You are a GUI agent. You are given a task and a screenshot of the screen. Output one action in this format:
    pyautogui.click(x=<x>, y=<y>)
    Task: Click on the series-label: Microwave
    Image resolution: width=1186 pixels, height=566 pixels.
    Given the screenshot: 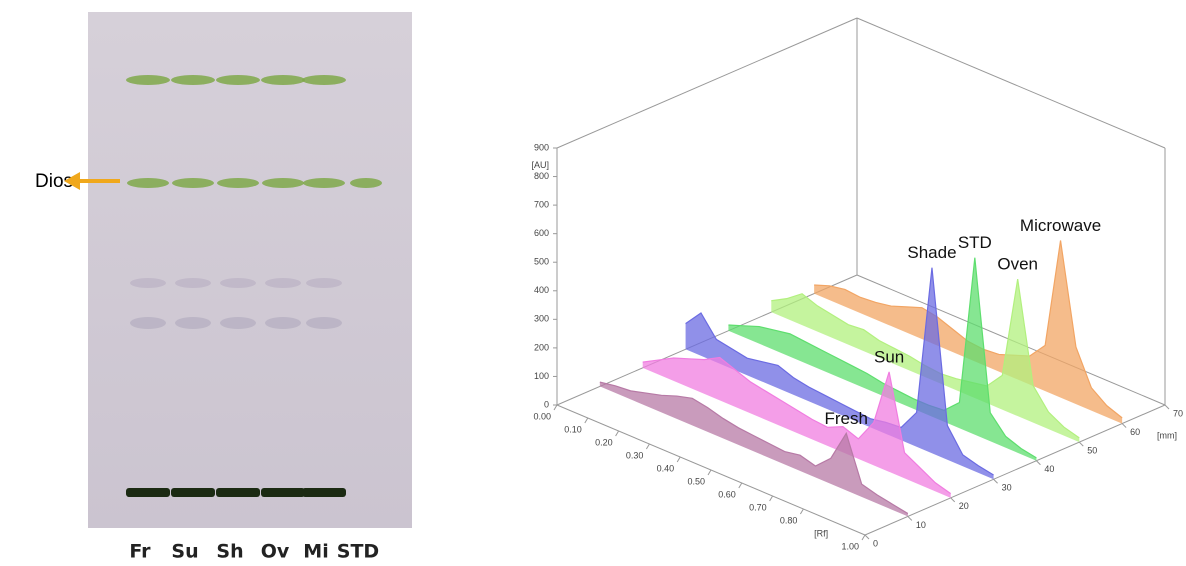 What is the action you would take?
    pyautogui.click(x=1060, y=225)
    